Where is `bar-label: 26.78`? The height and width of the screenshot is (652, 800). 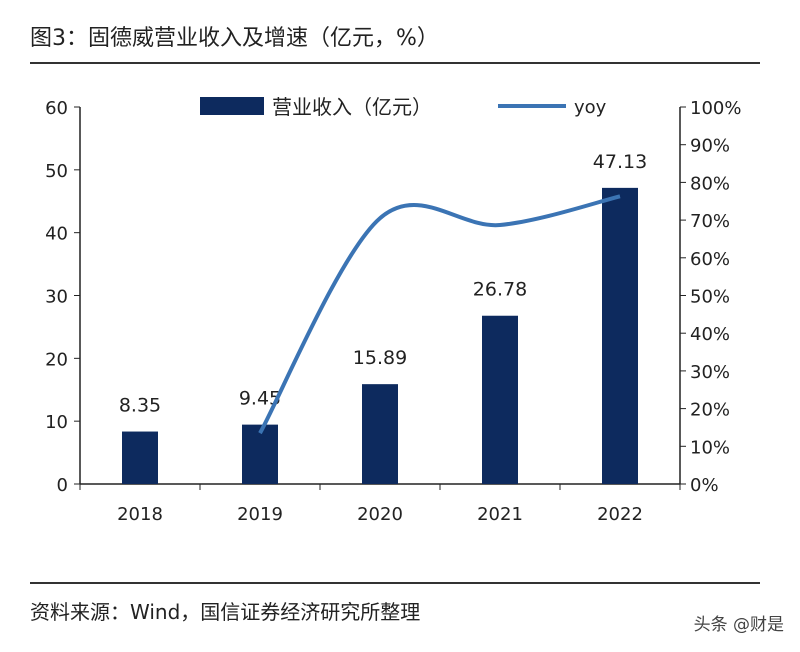 bar-label: 26.78 is located at coordinates (500, 290).